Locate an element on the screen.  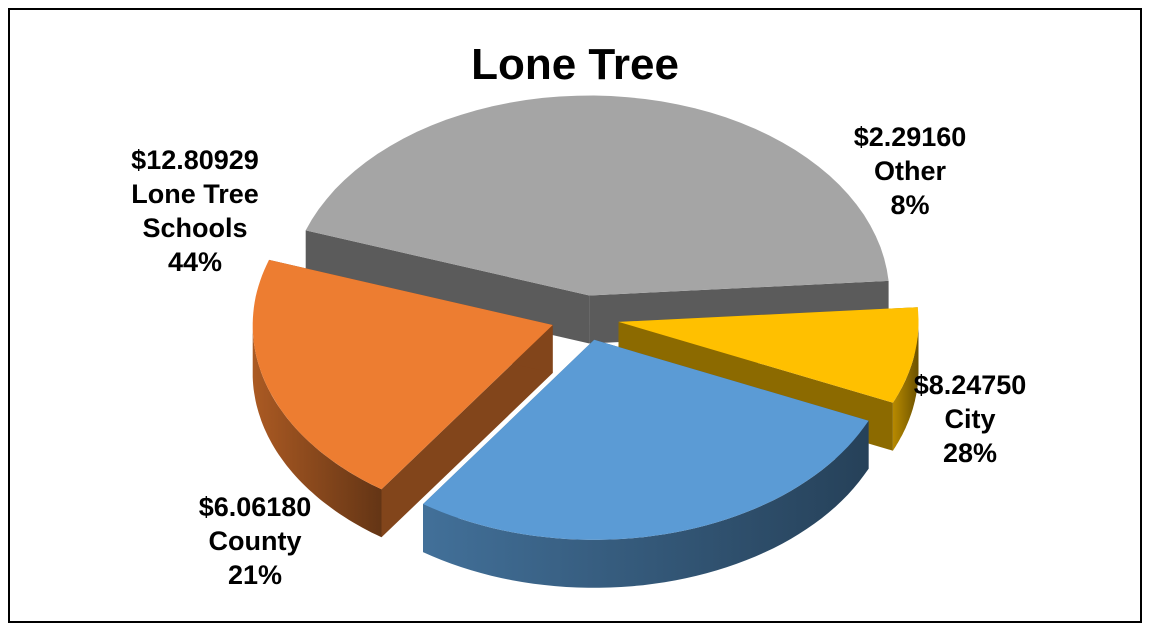
label-other-value: $2.29160 is located at coordinates (910, 137).